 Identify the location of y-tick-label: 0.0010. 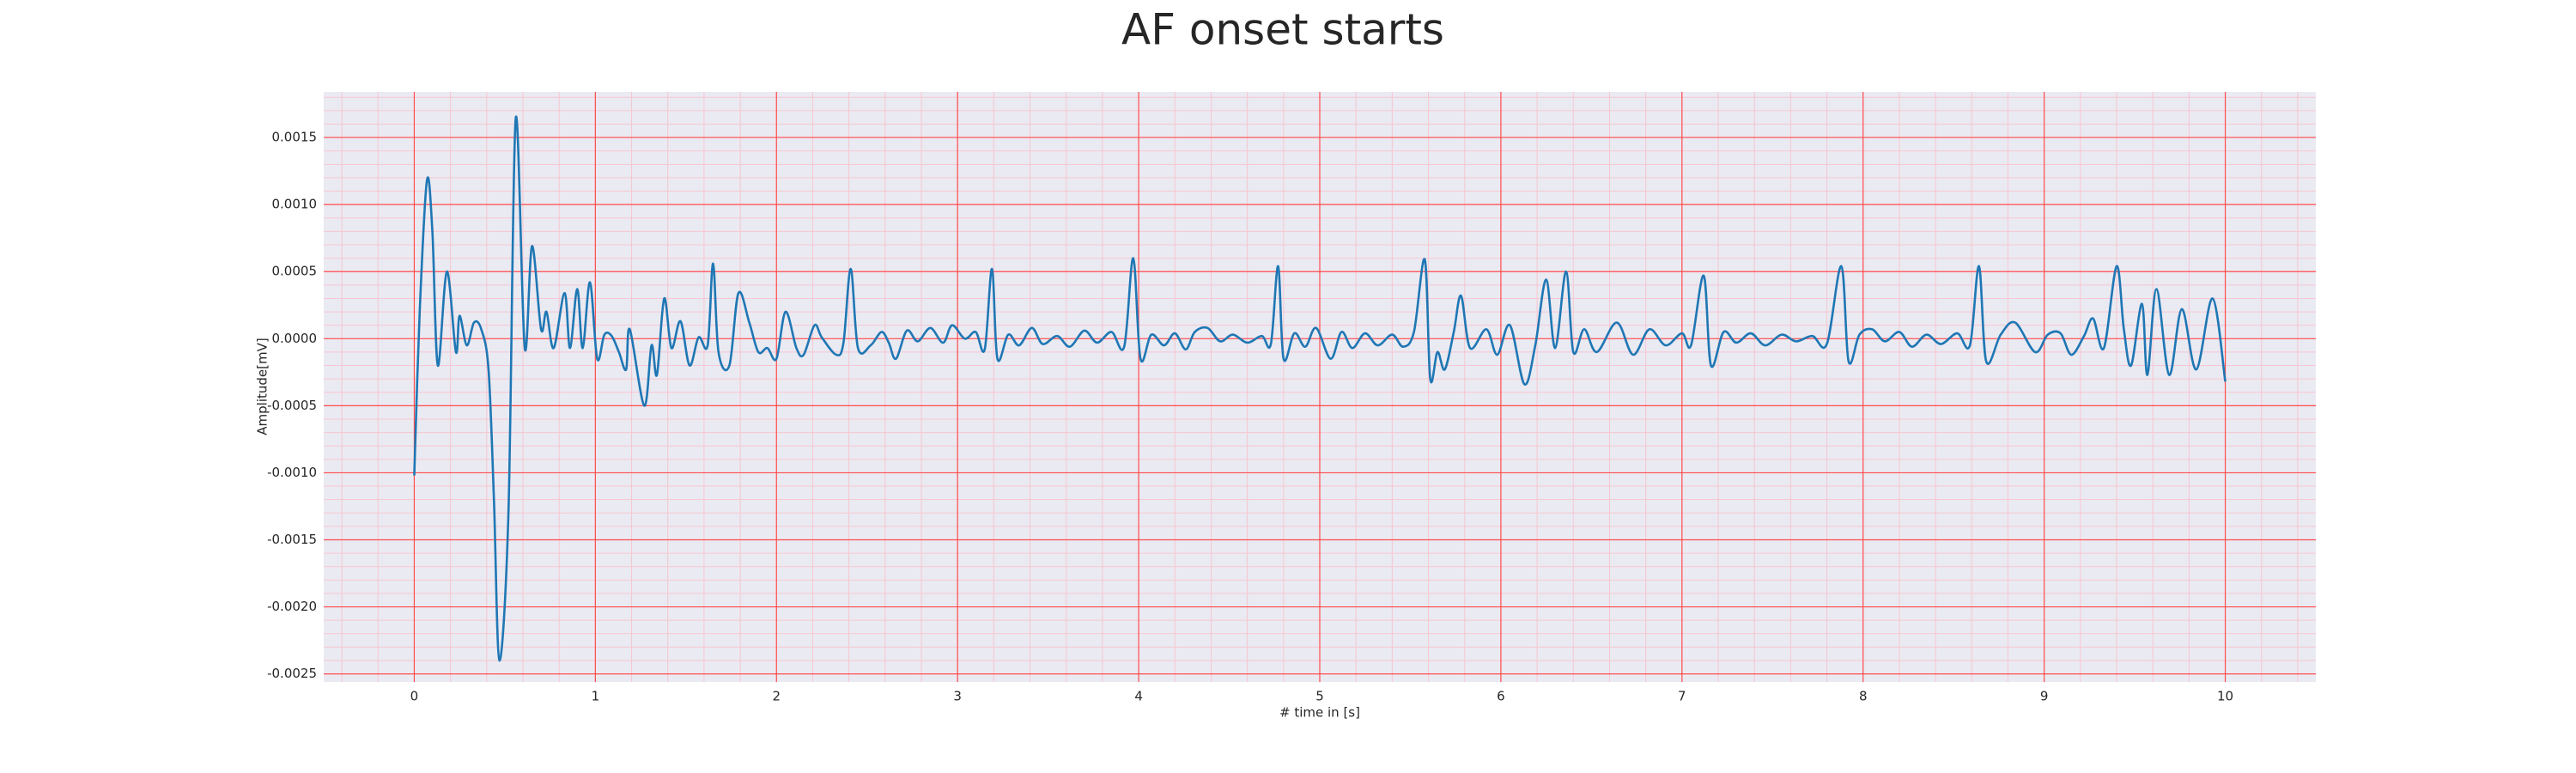
(295, 204).